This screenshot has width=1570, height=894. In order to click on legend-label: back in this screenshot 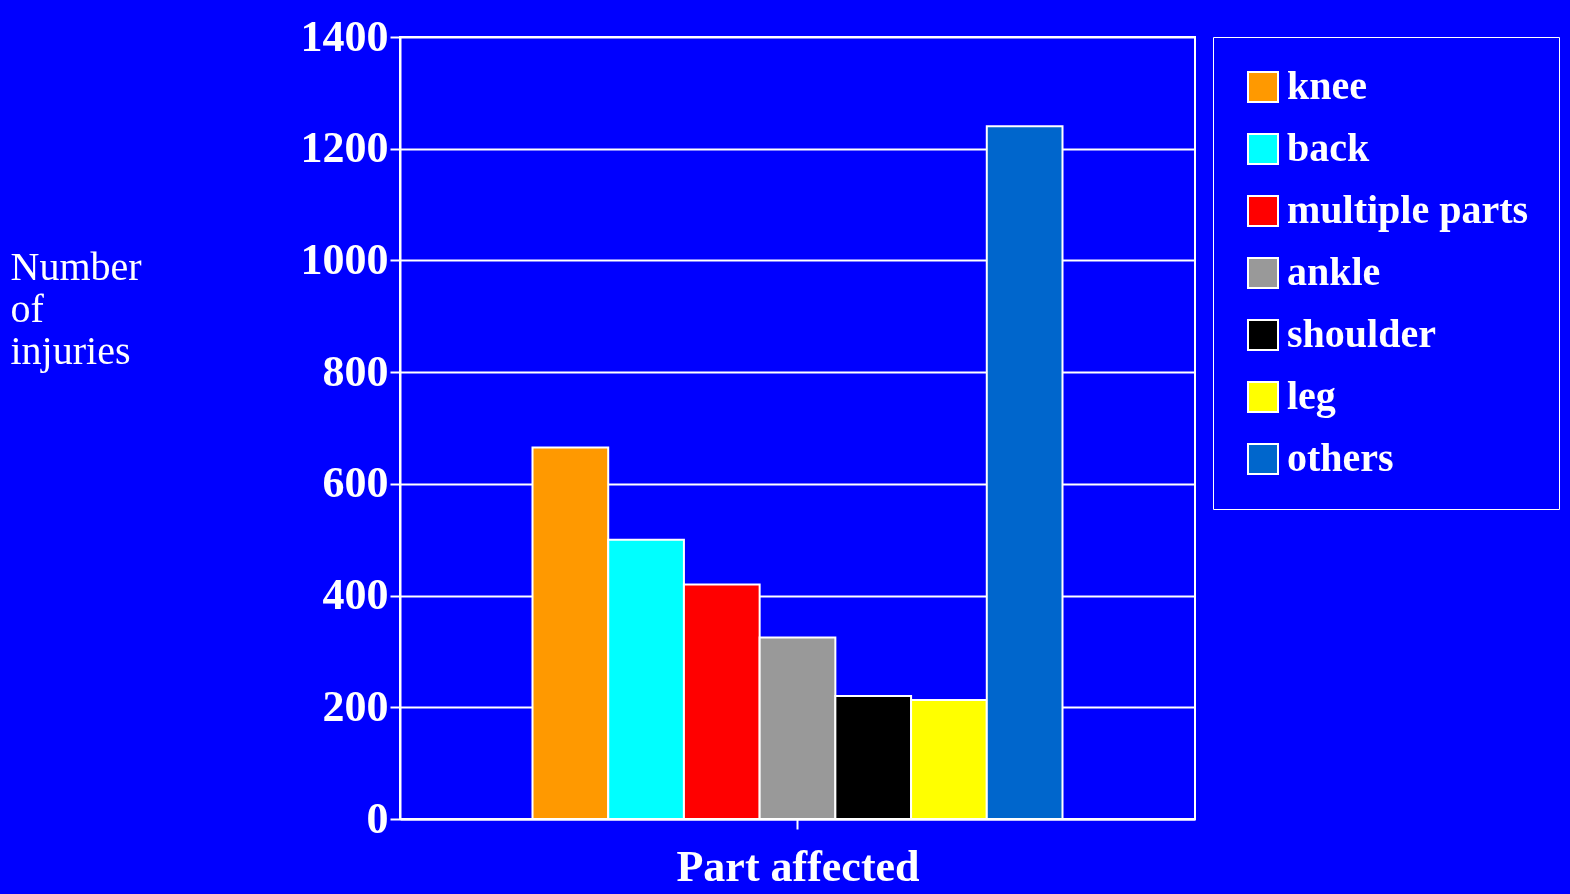, I will do `click(1328, 147)`.